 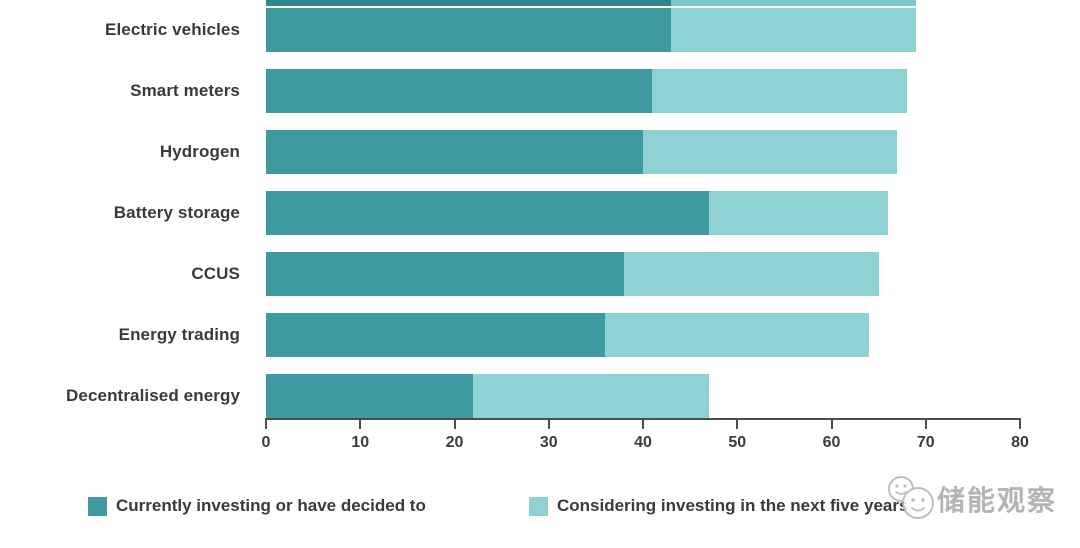 What do you see at coordinates (271, 505) in the screenshot?
I see `legend-label-current: Currently investing or have decided to` at bounding box center [271, 505].